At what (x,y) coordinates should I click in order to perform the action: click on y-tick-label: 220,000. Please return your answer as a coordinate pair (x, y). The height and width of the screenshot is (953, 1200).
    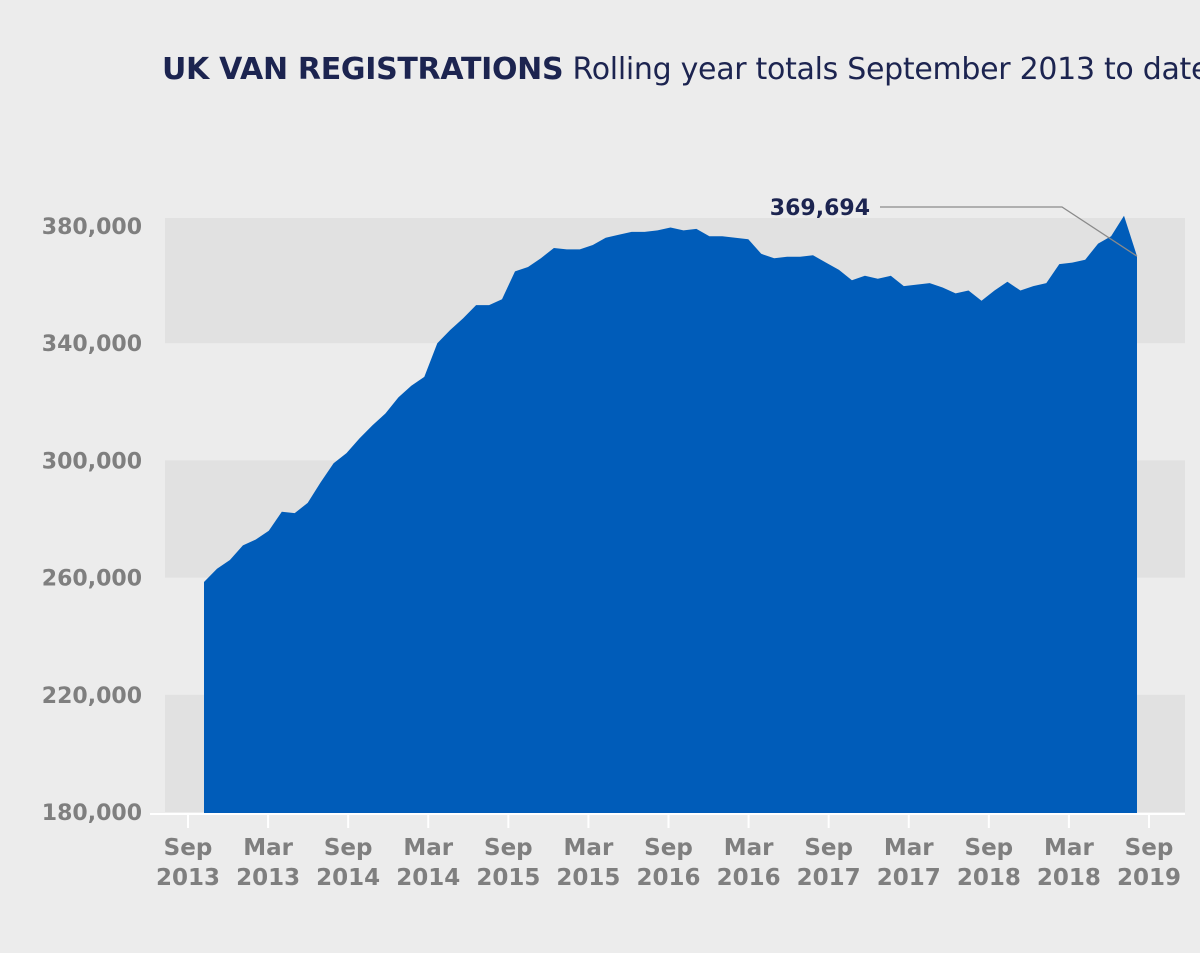
    Looking at the image, I should click on (92, 696).